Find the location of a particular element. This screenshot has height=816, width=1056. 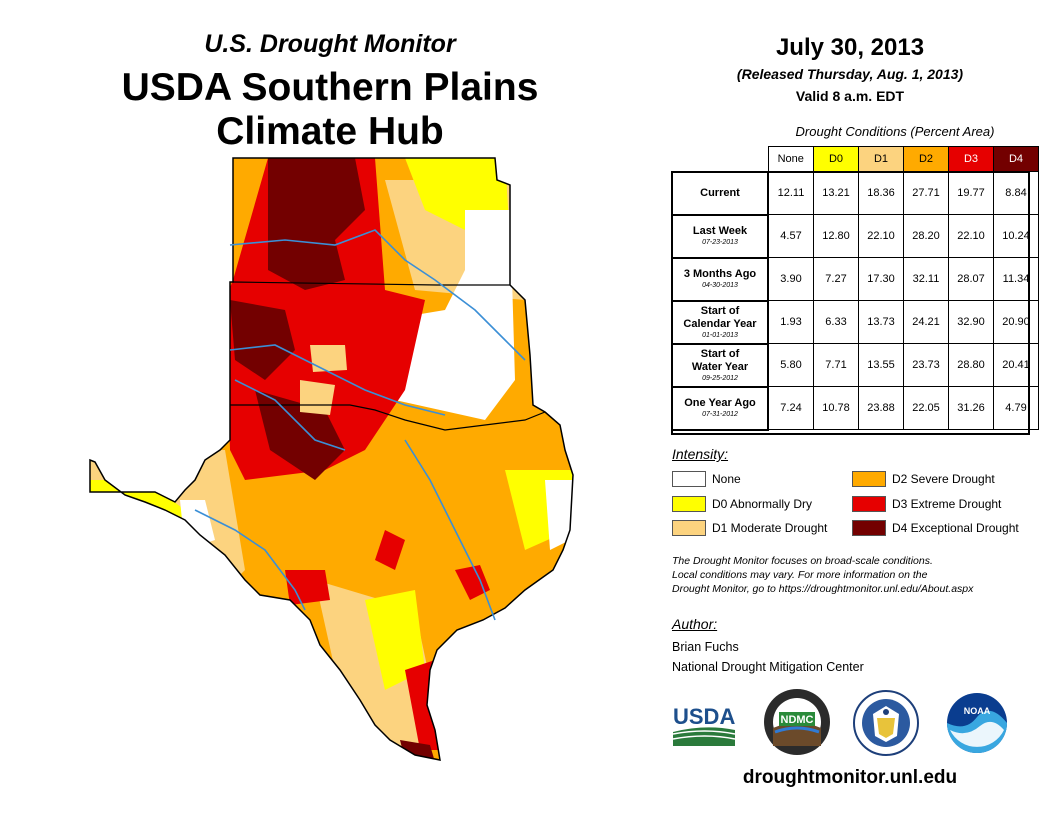

legend-item-d4: D4 Exceptional Drought is located at coordinates (935, 528).